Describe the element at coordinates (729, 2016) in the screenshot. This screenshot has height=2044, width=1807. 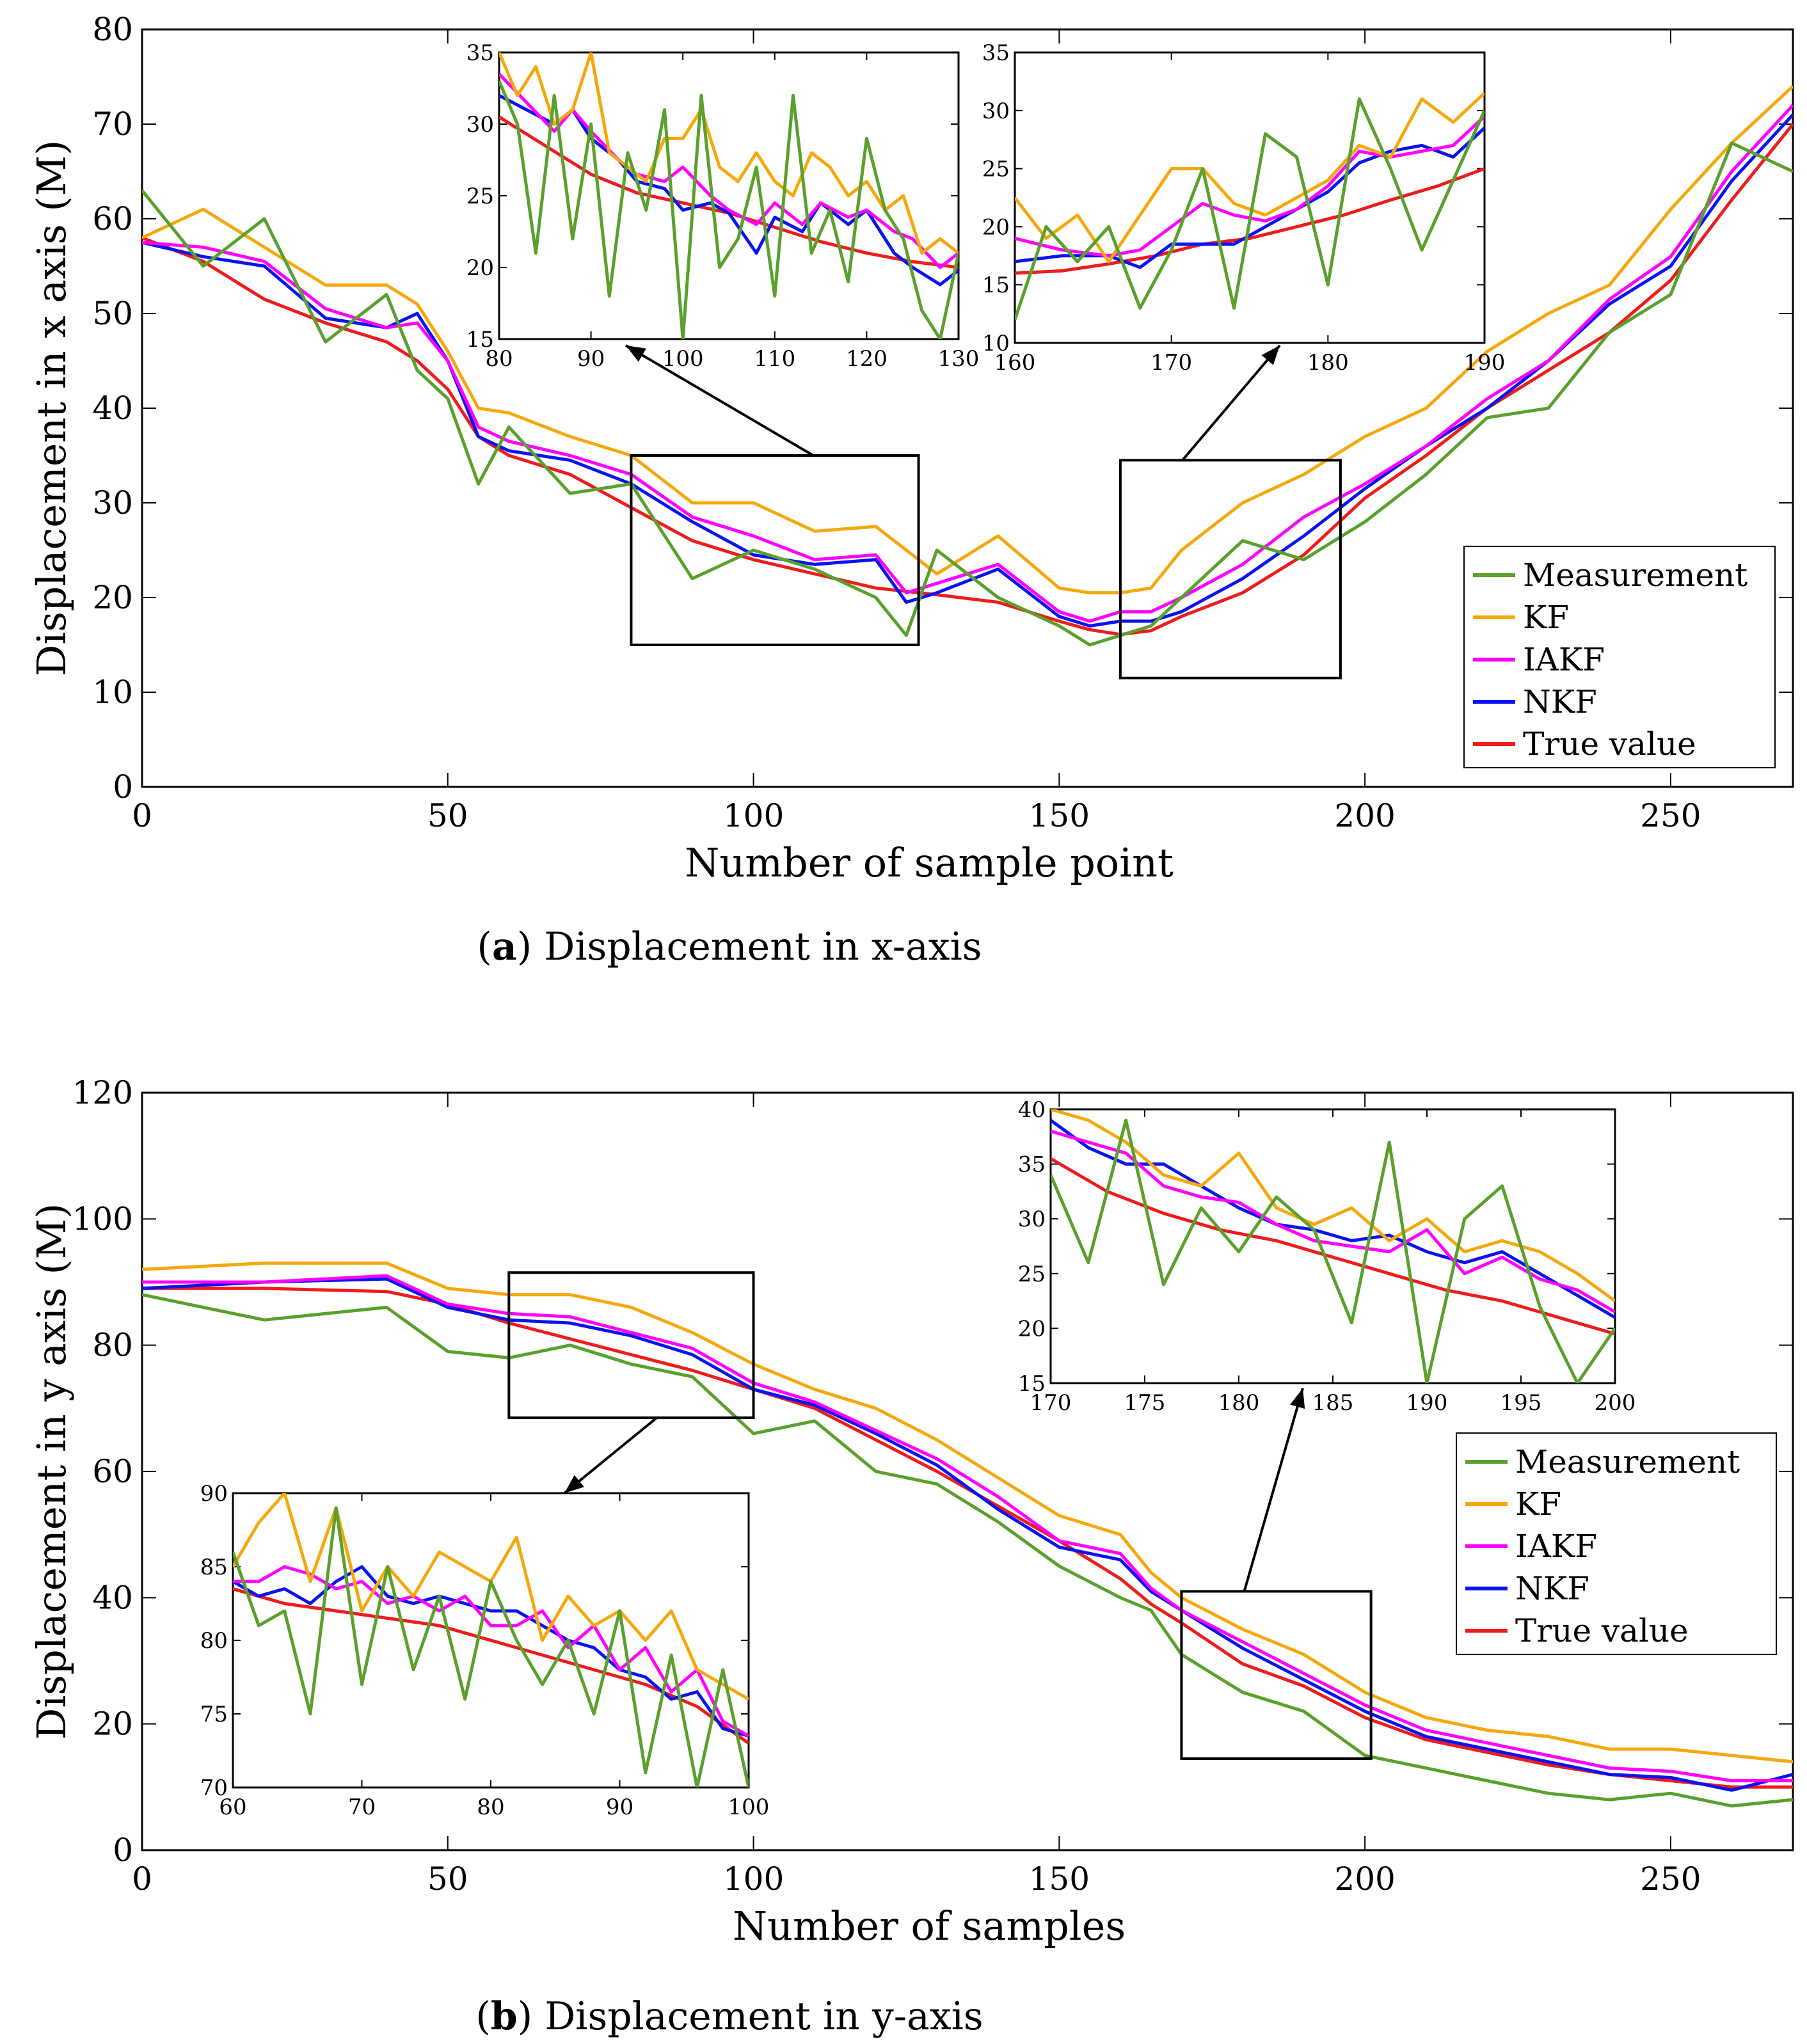
I see `caption-b: (b) Displacement in y-axis` at that location.